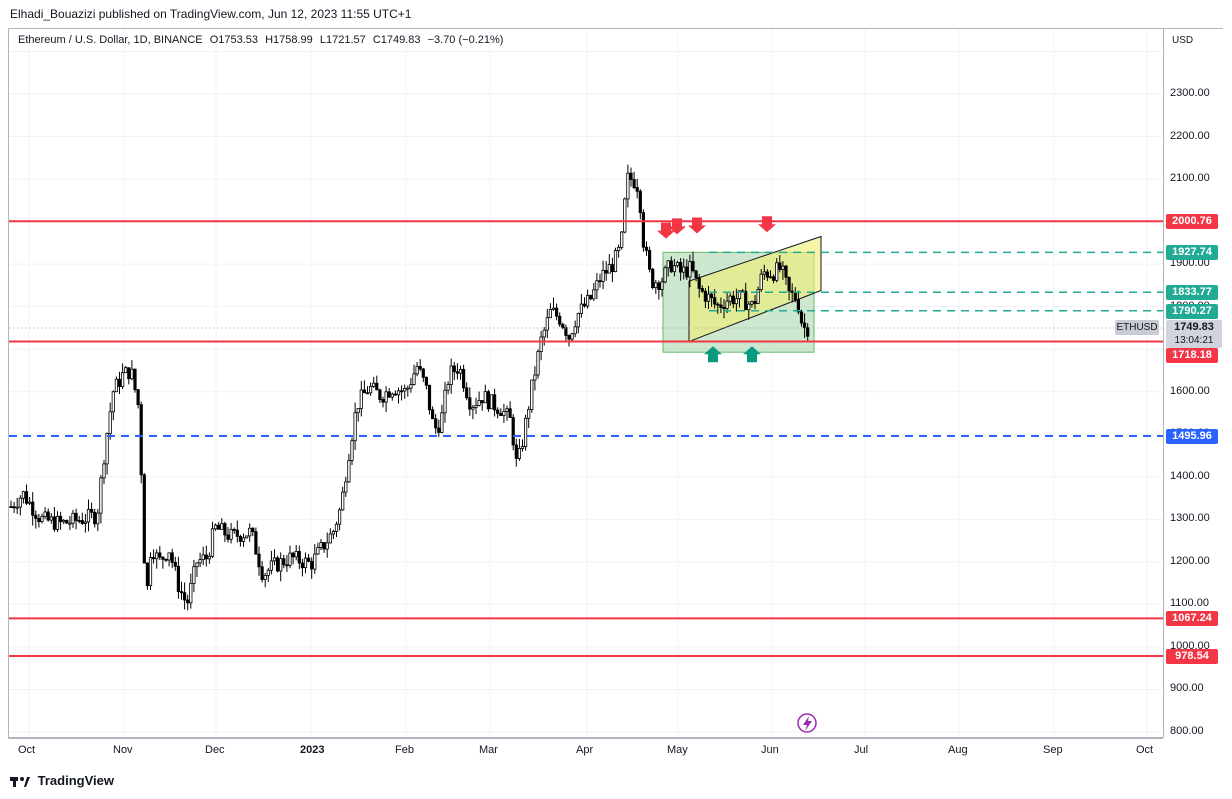 This screenshot has width=1232, height=799. I want to click on tradingview-logo-text: TradingView, so click(75, 780).